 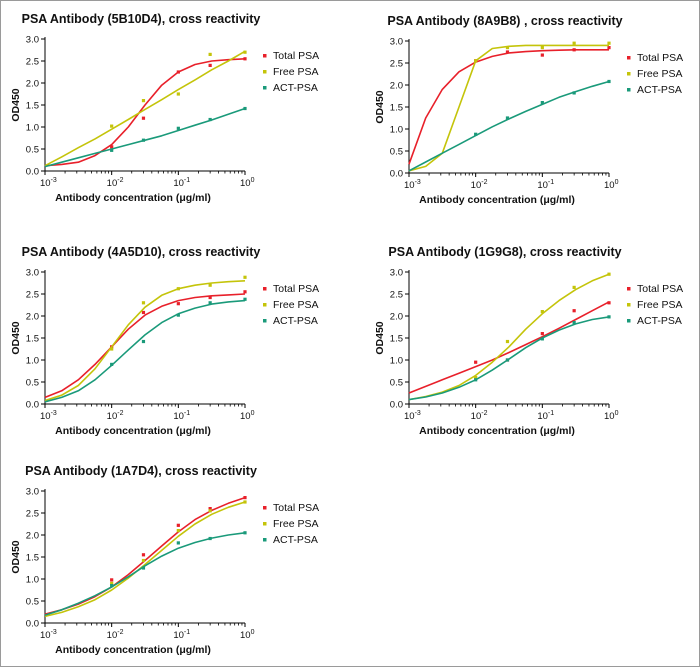 What do you see at coordinates (144, 337) in the screenshot?
I see `axis-lines` at bounding box center [144, 337].